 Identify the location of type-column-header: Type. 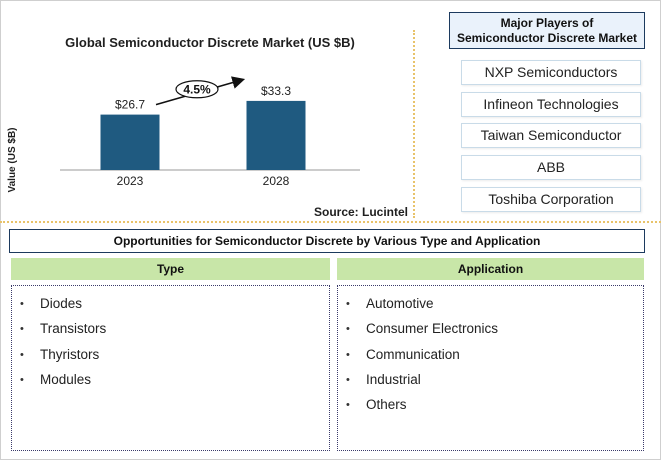
(170, 269).